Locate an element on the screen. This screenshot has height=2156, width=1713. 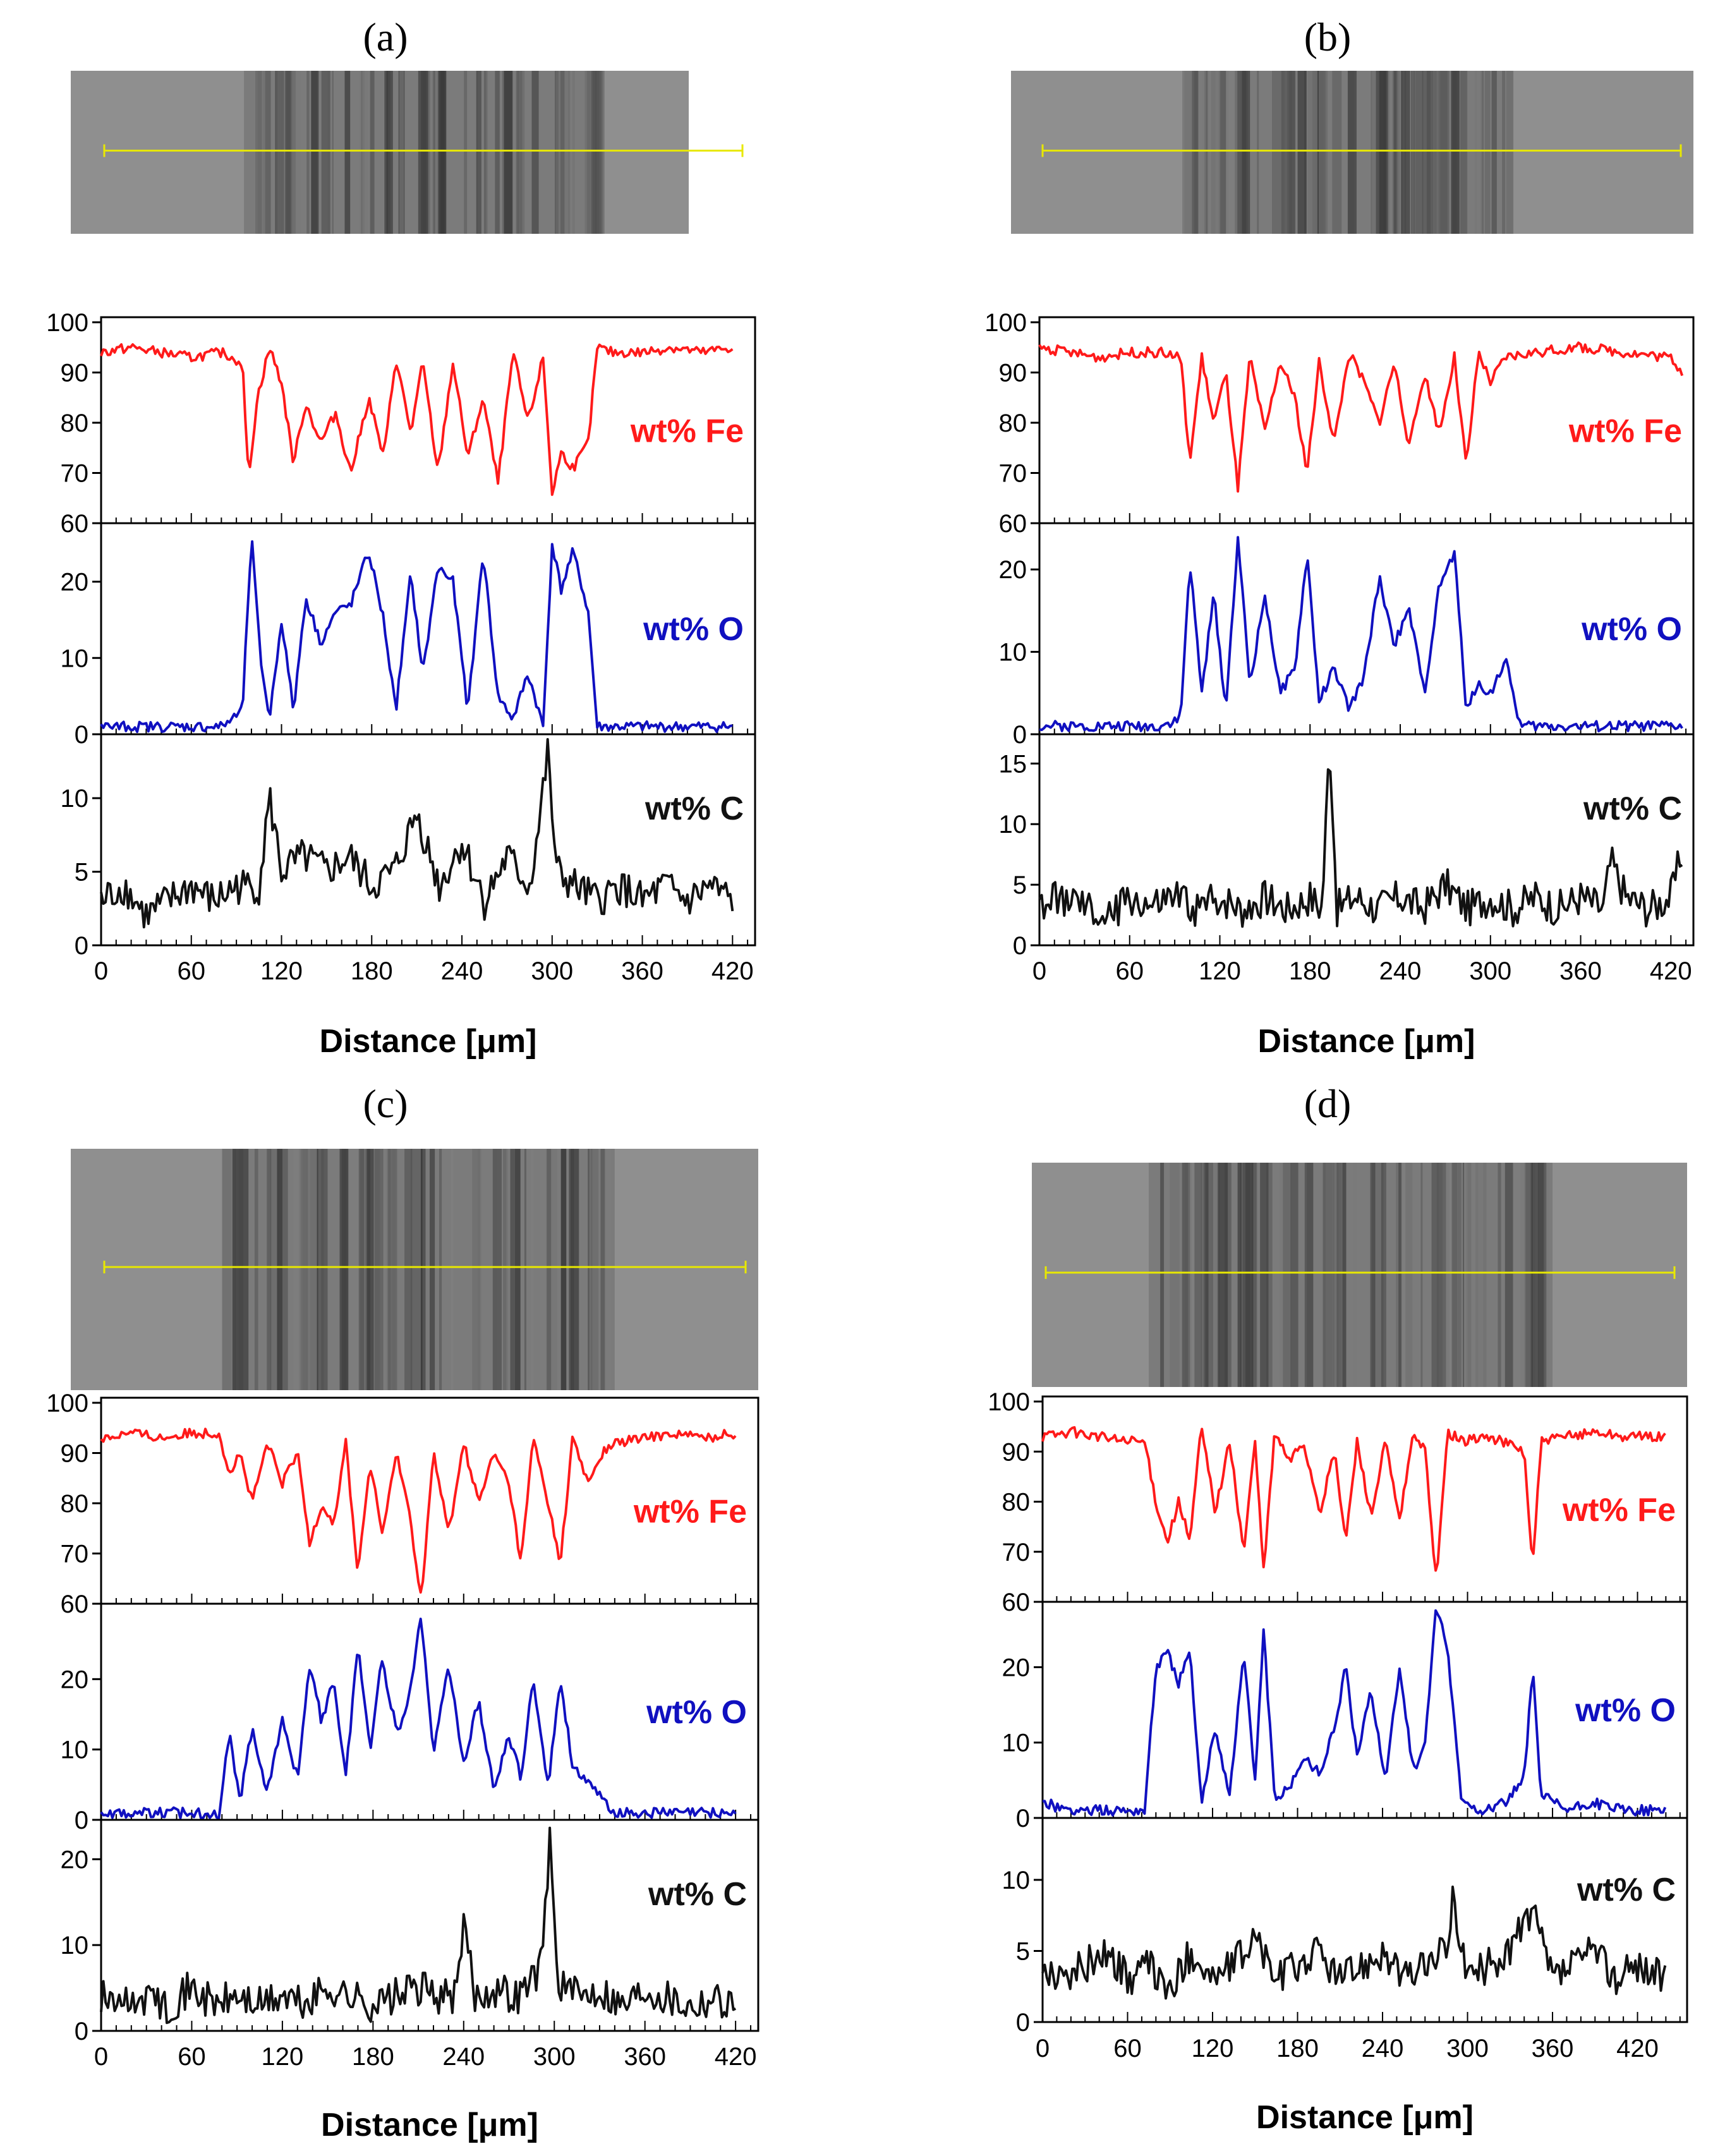
panel-label: (b) is located at coordinates (1328, 37).